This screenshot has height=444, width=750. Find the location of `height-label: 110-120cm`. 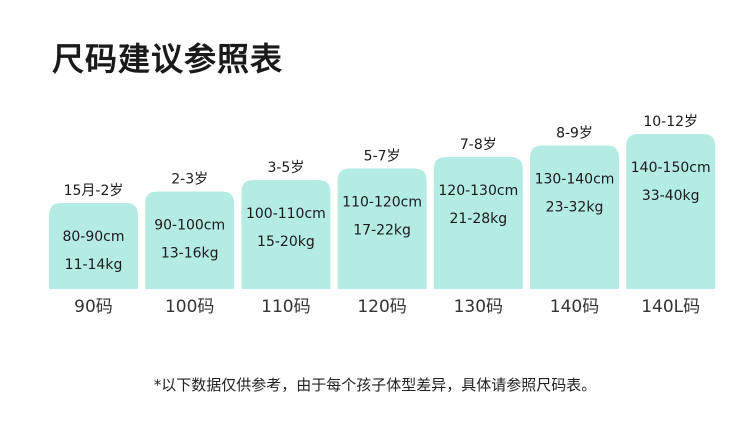

height-label: 110-120cm is located at coordinates (382, 203).